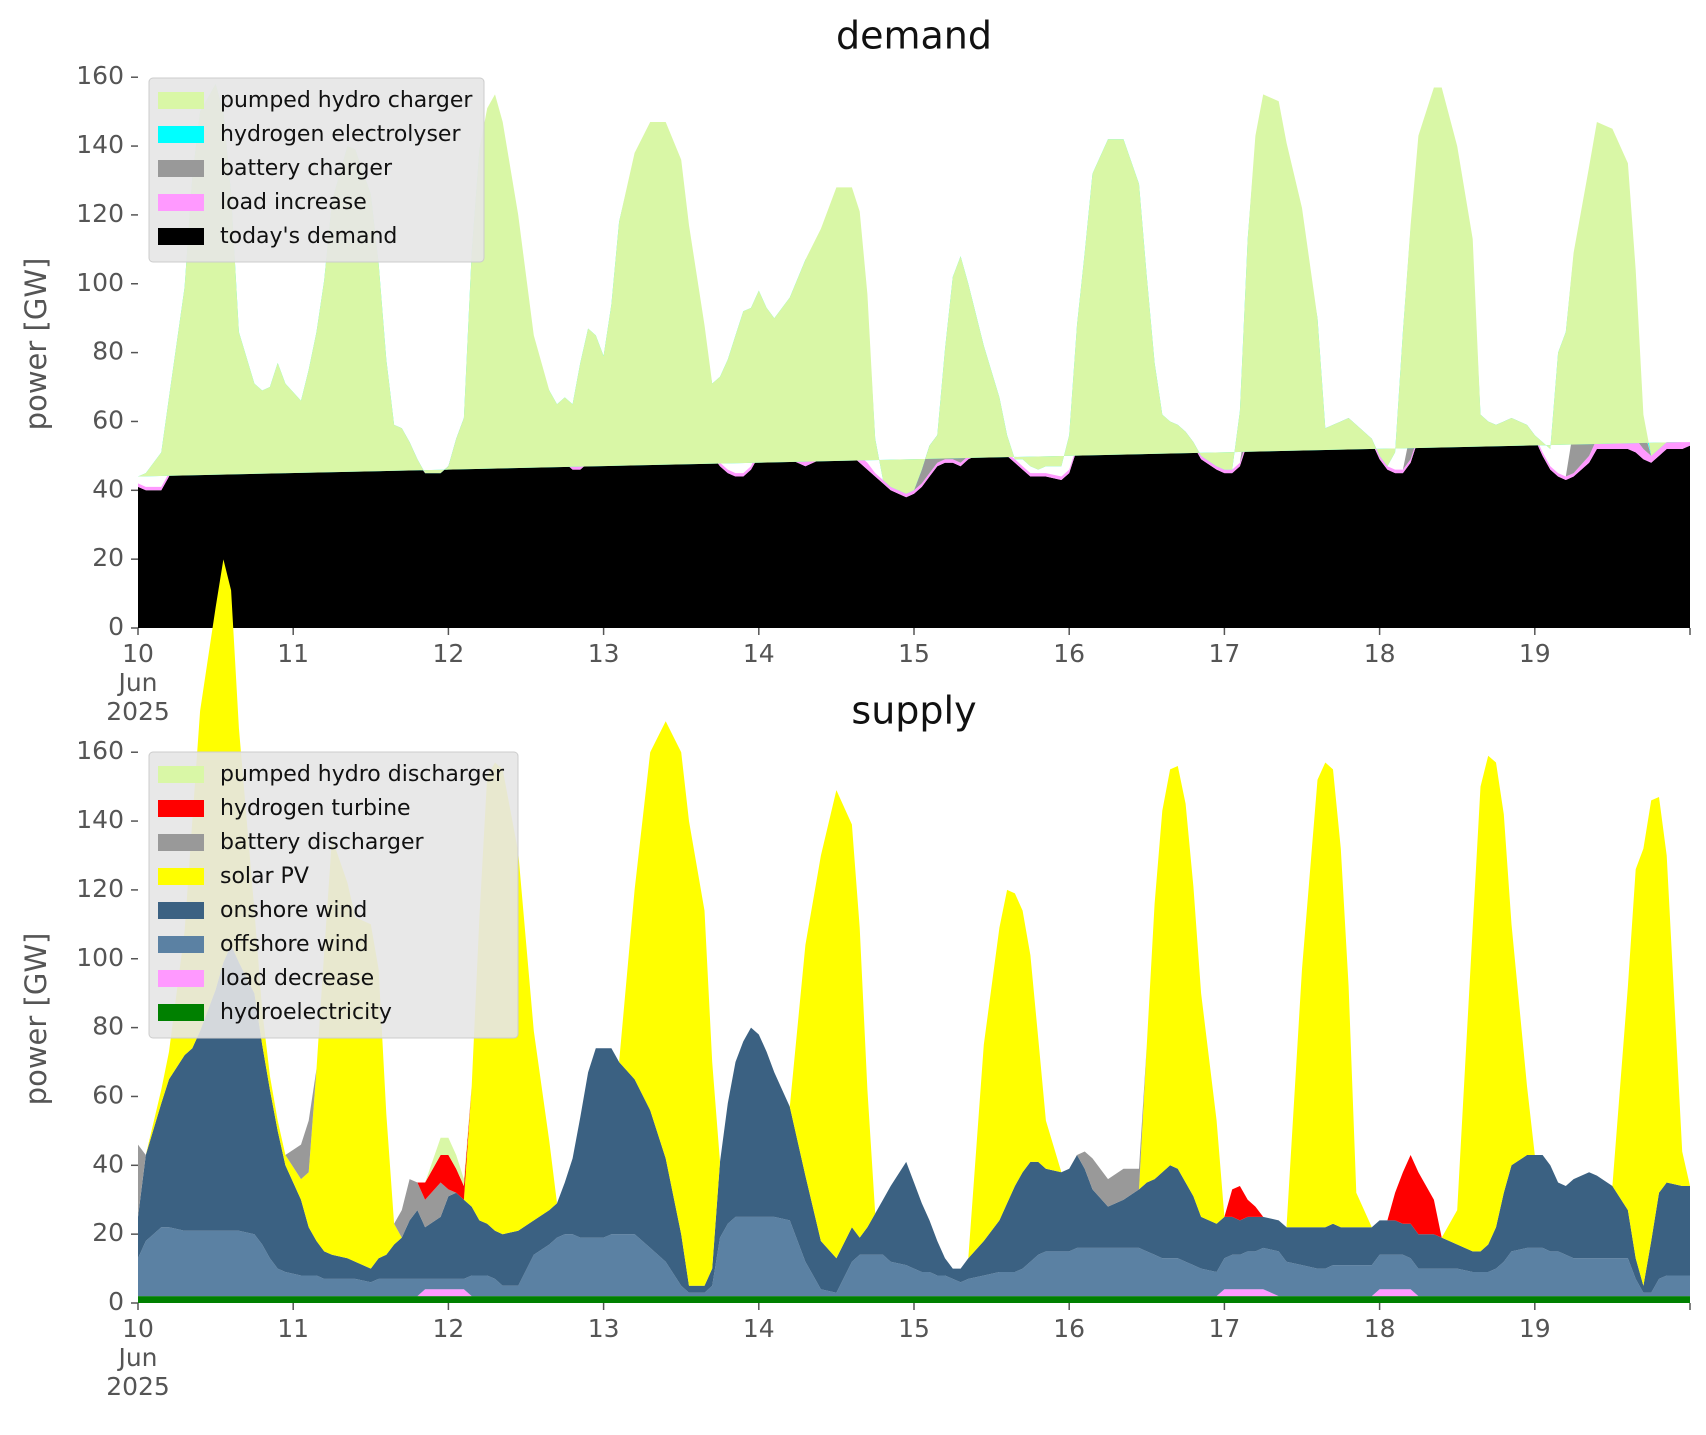  I want to click on chart-title: supply, so click(913, 711).